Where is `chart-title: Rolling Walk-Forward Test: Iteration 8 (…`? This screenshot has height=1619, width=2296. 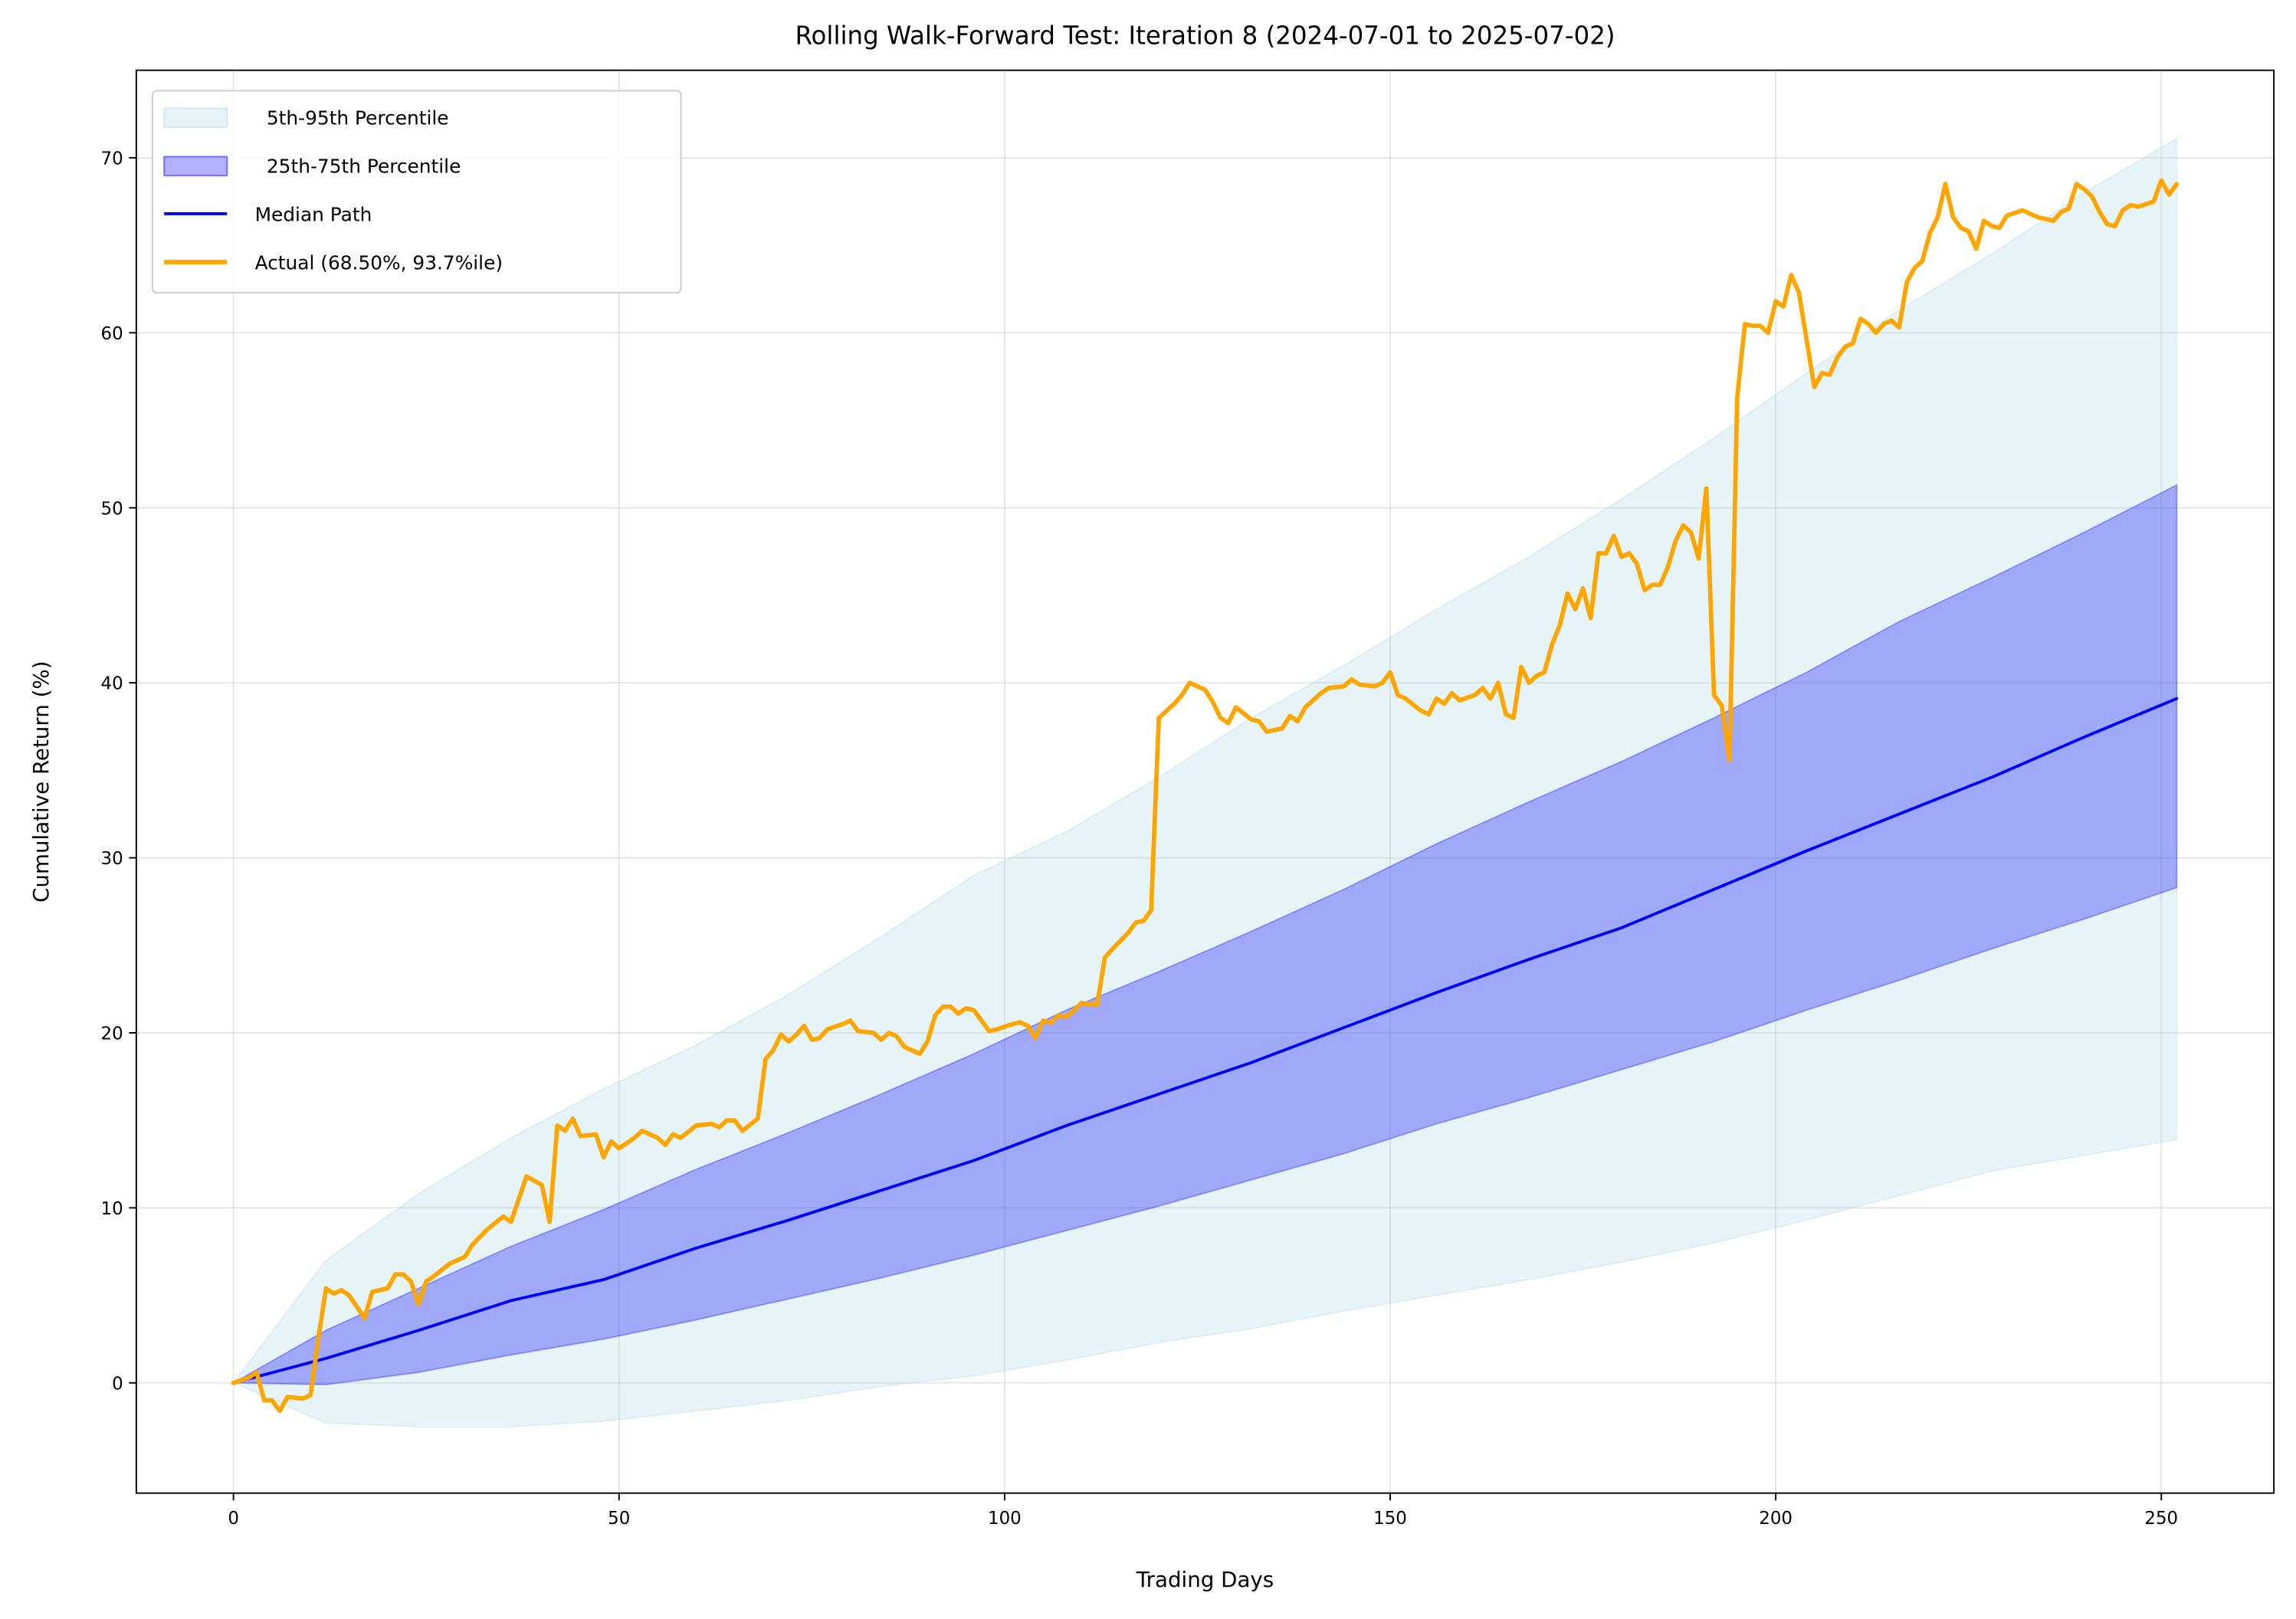
chart-title: Rolling Walk-Forward Test: Iteration 8 (… is located at coordinates (1205, 35).